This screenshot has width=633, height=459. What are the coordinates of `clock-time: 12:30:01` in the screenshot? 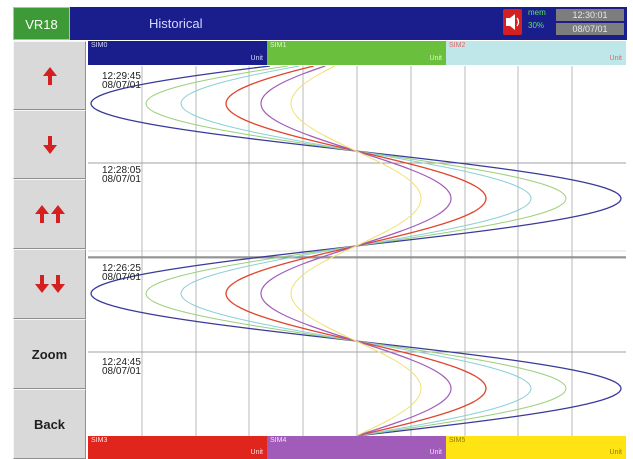 It's located at (590, 15).